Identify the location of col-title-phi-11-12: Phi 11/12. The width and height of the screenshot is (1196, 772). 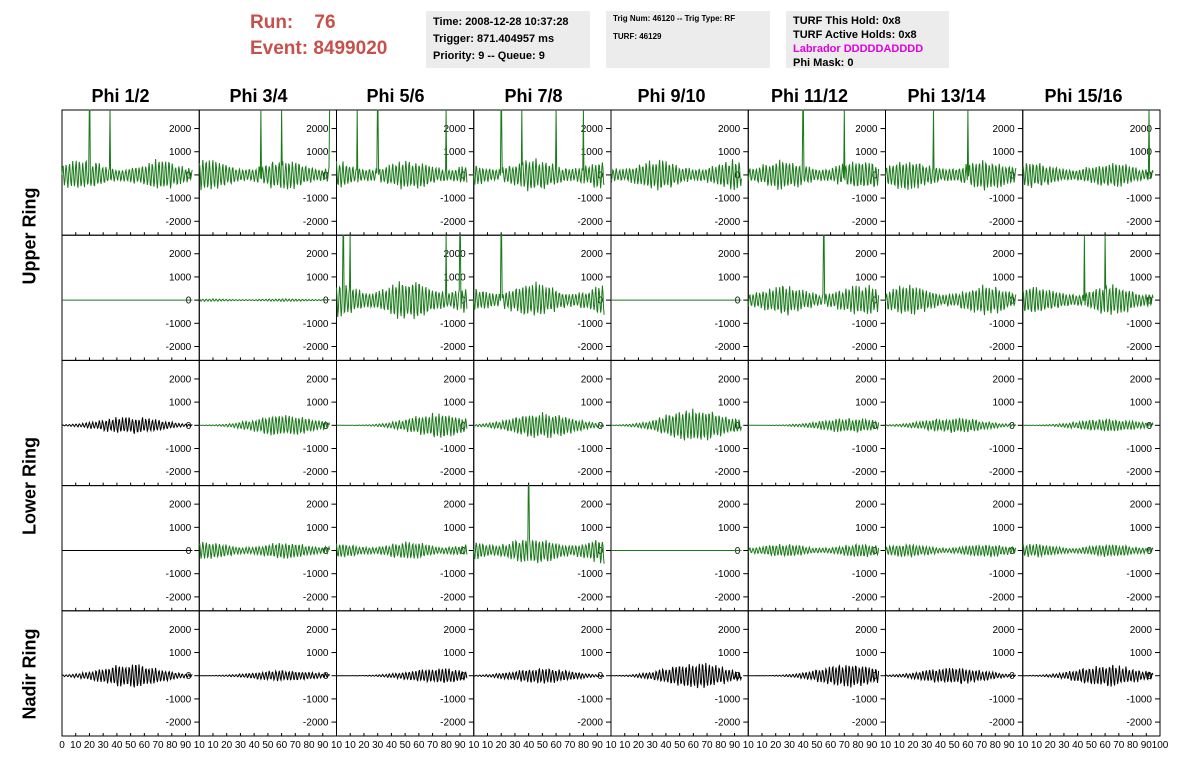
(809, 96).